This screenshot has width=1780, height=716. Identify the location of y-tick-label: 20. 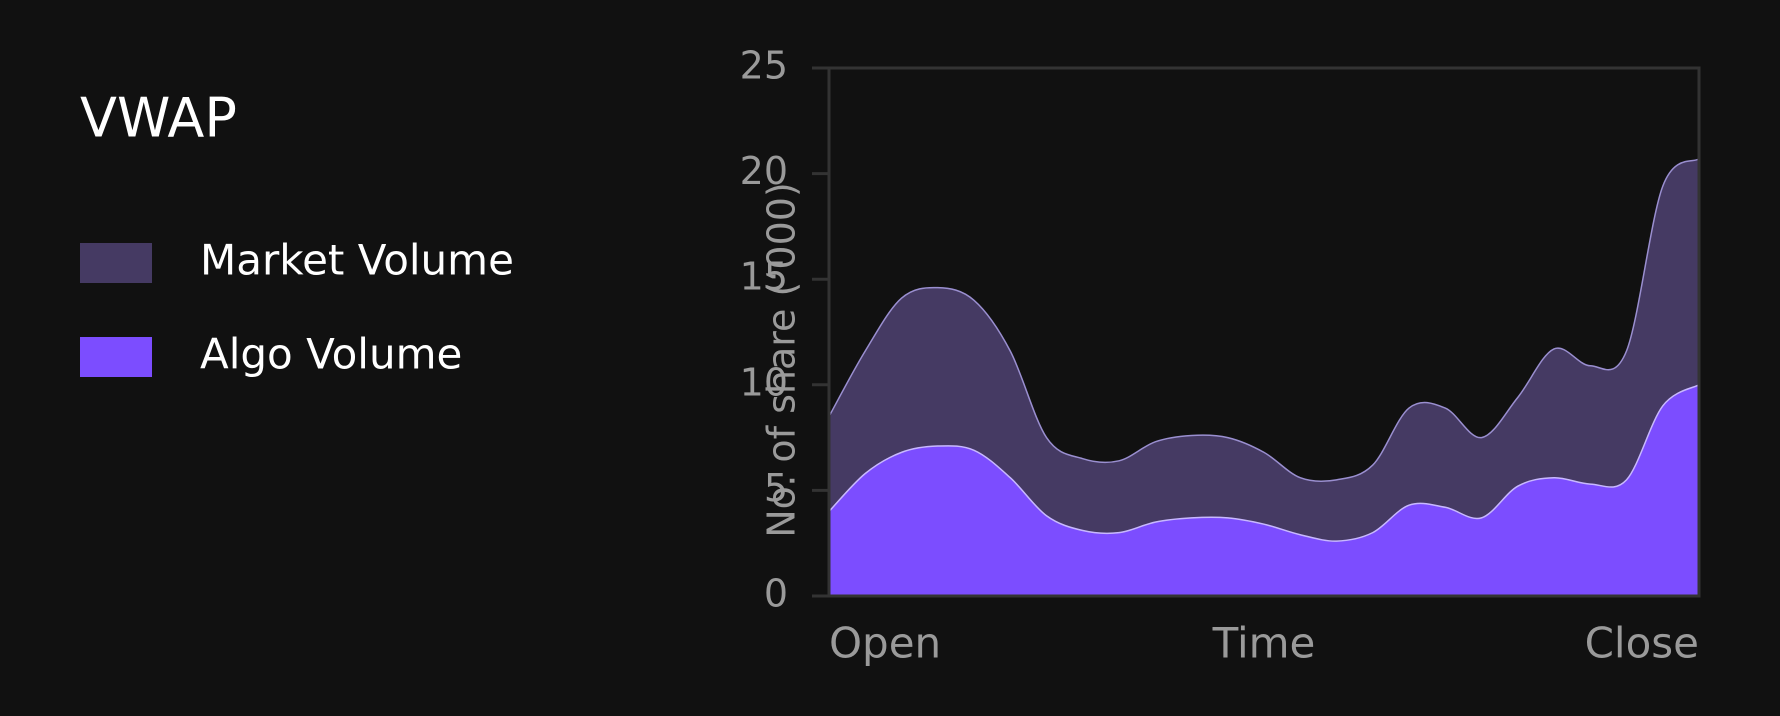
(764, 171).